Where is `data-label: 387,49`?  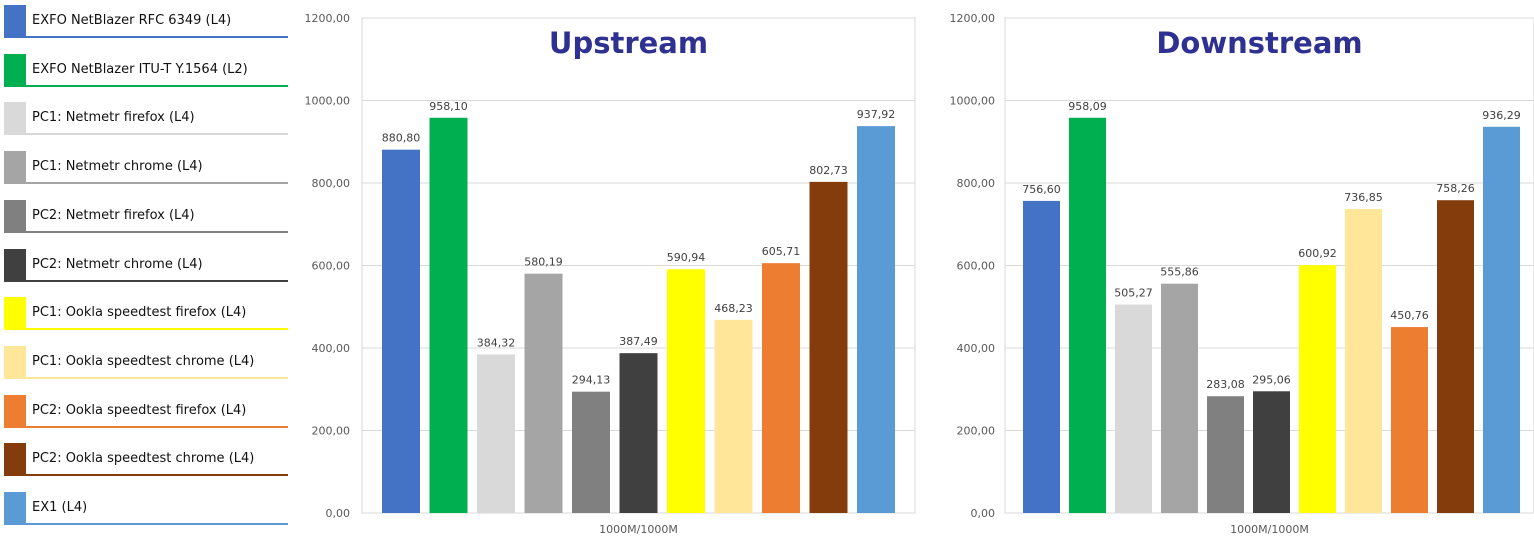
data-label: 387,49 is located at coordinates (638, 341).